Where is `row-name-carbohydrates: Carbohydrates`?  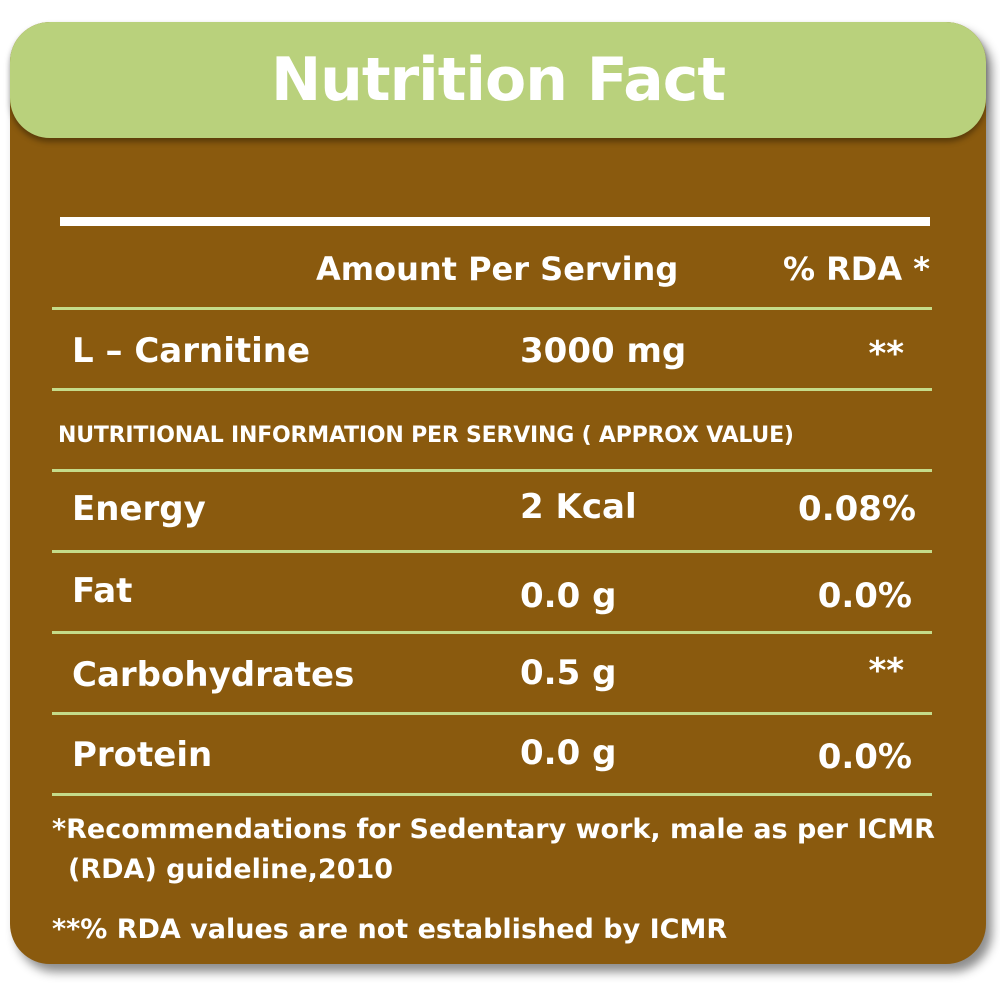
row-name-carbohydrates: Carbohydrates is located at coordinates (213, 675).